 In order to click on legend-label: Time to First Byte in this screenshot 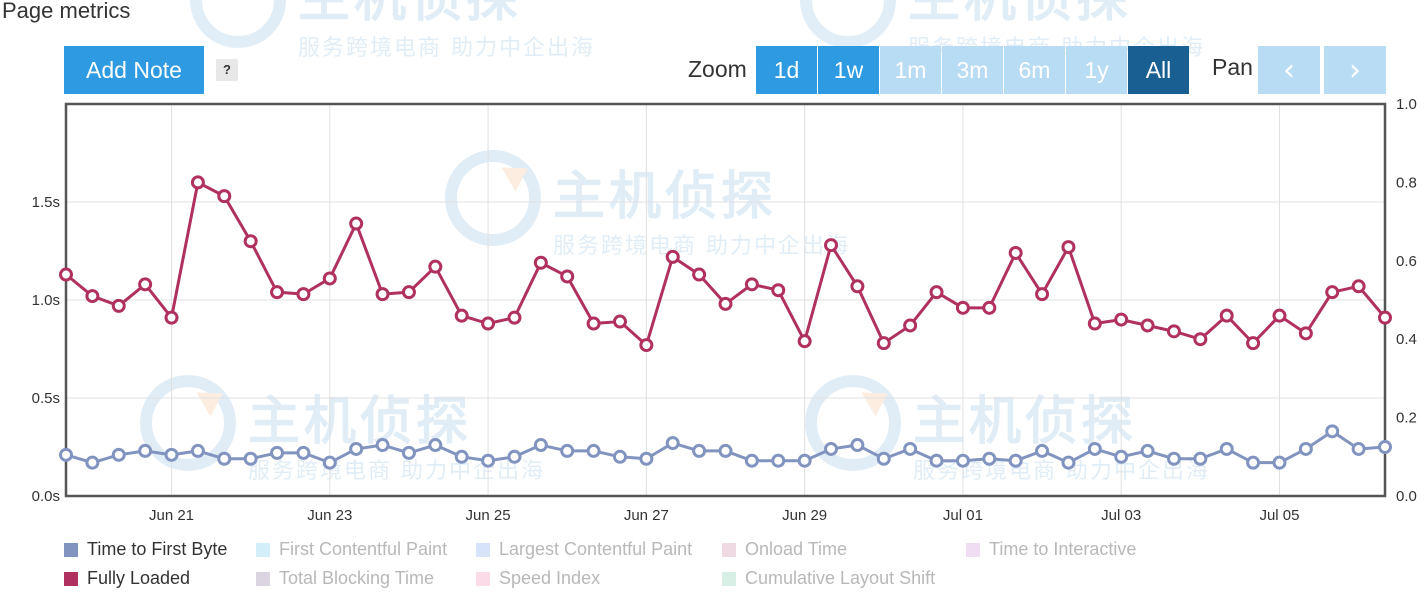, I will do `click(157, 549)`.